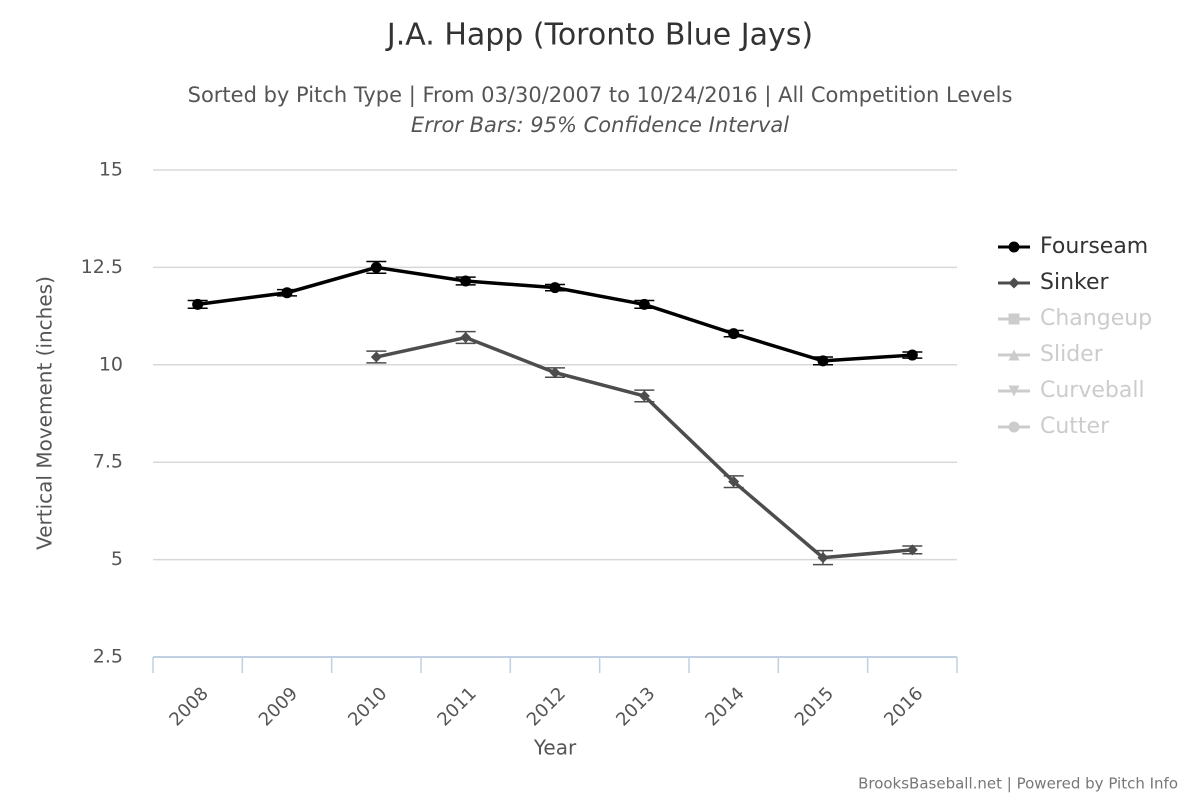  Describe the element at coordinates (724, 706) in the screenshot. I see `x-tick-label: 2014` at that location.